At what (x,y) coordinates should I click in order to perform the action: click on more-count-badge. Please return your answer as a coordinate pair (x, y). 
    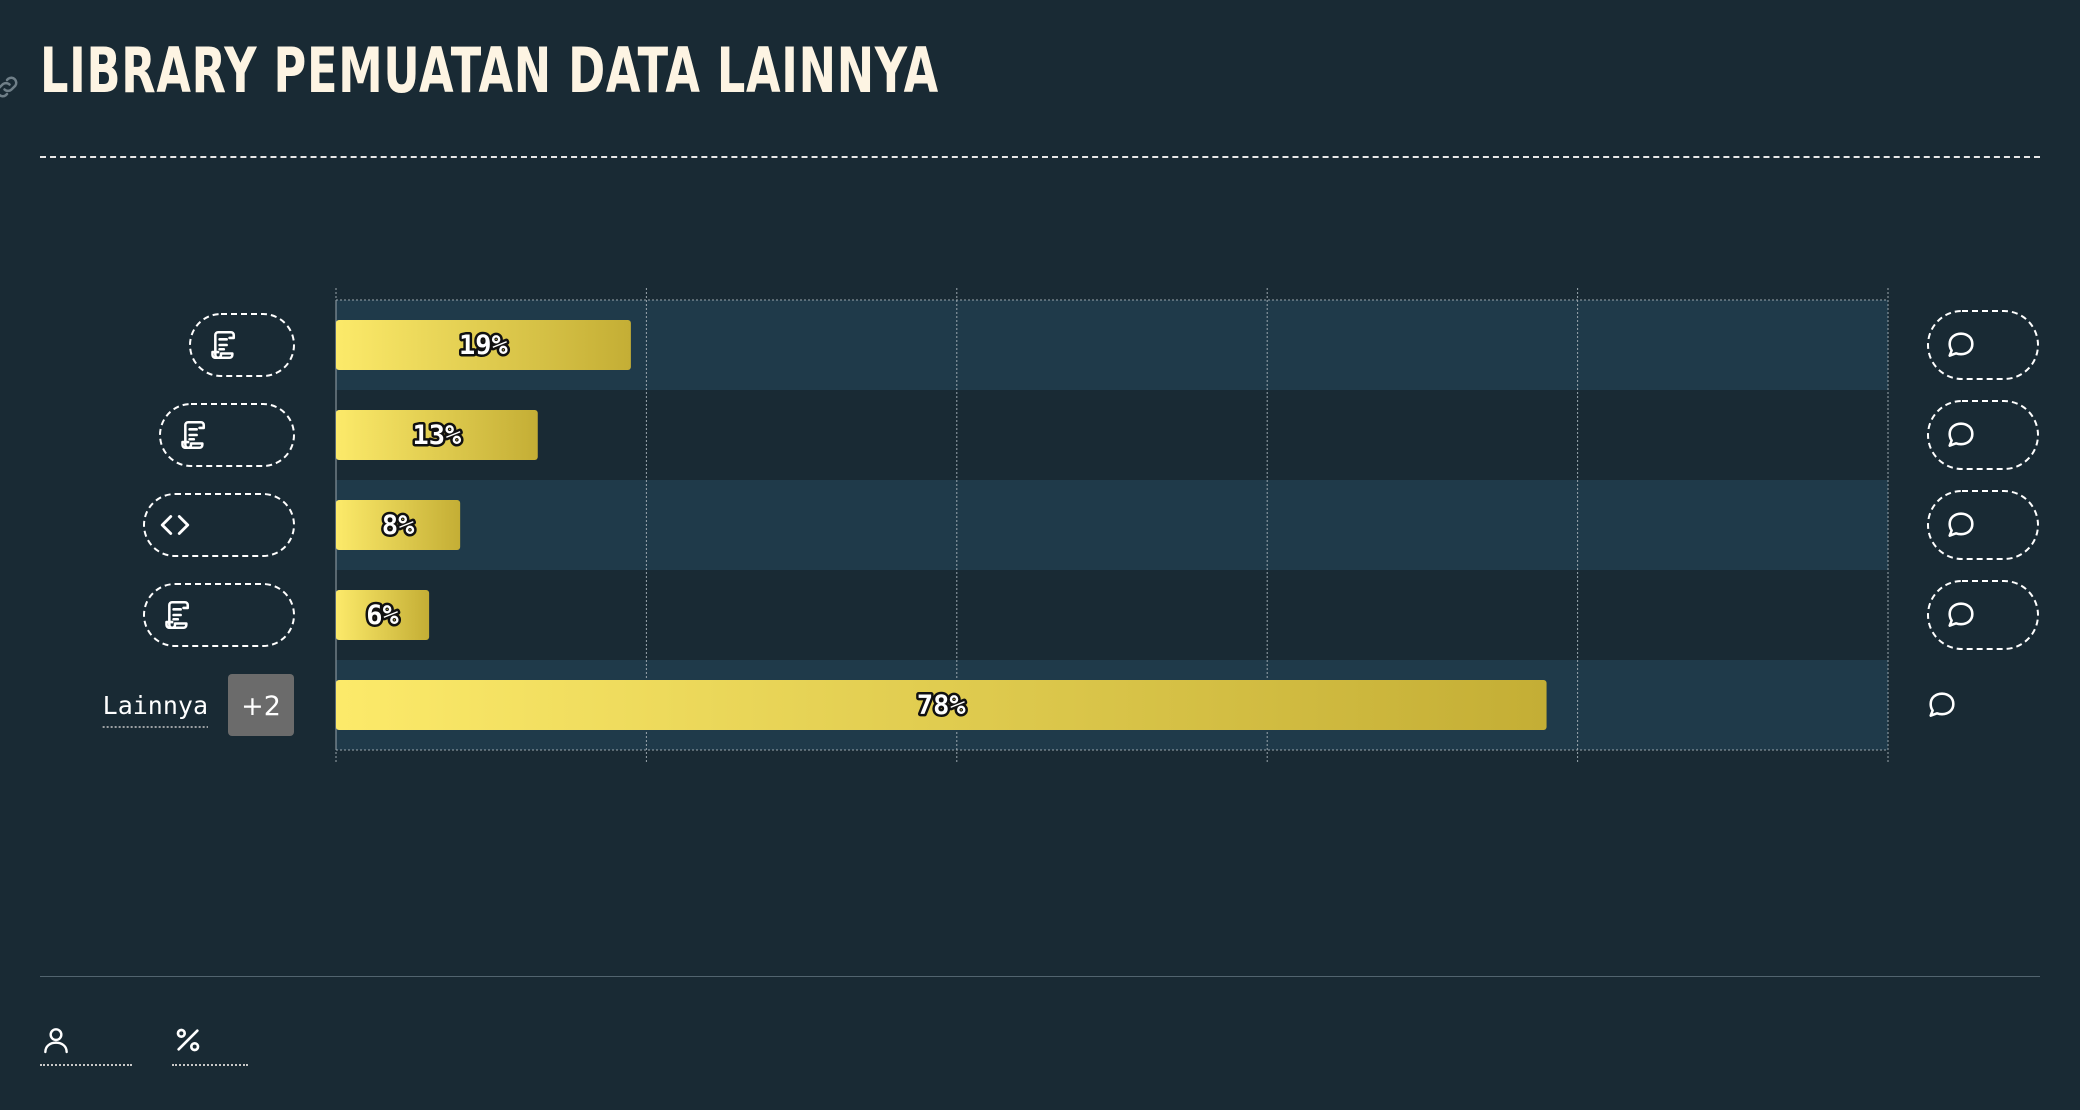
    Looking at the image, I should click on (261, 705).